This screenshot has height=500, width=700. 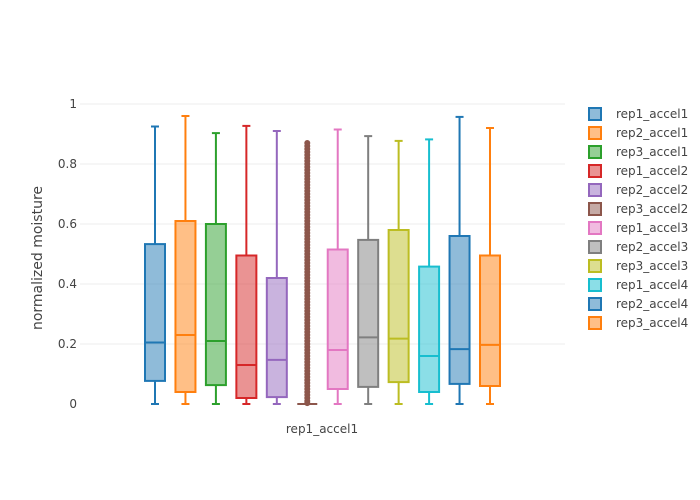 What do you see at coordinates (276, 267) in the screenshot?
I see `box-rep2_accel2` at bounding box center [276, 267].